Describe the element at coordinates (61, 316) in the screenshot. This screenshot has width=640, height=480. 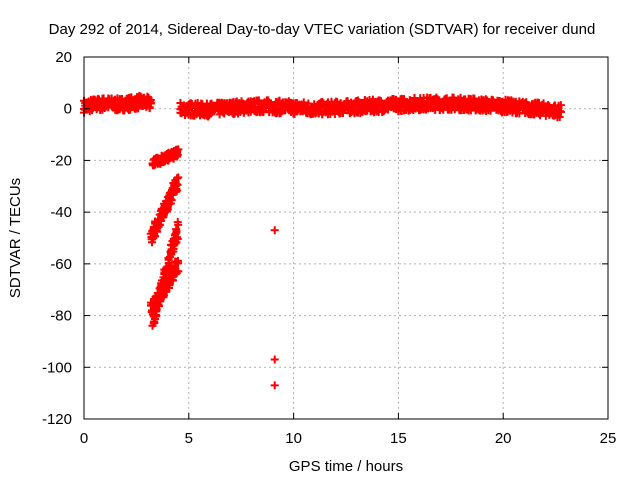
I see `y-tick-label: -80` at that location.